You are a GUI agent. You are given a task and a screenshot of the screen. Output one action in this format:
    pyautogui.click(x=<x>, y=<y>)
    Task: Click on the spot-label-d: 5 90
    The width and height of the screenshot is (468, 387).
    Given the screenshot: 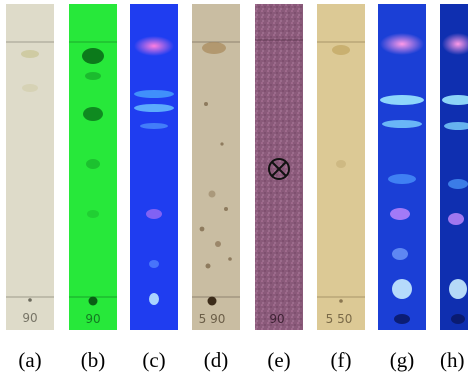 What is the action you would take?
    pyautogui.click(x=212, y=319)
    